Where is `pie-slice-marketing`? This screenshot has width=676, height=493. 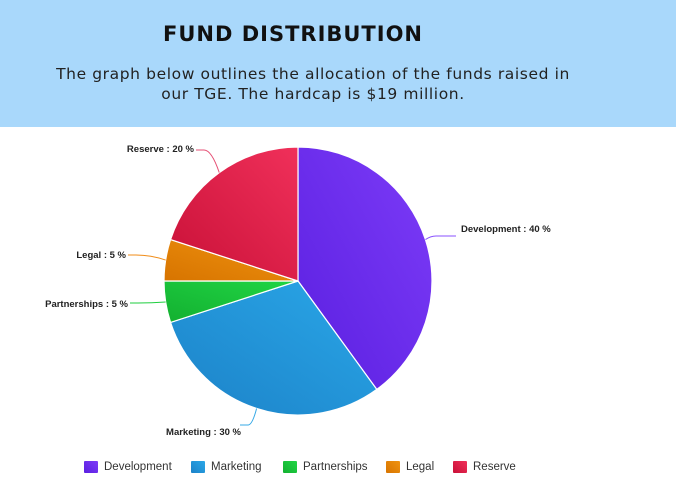
pie-slice-marketing is located at coordinates (273, 348).